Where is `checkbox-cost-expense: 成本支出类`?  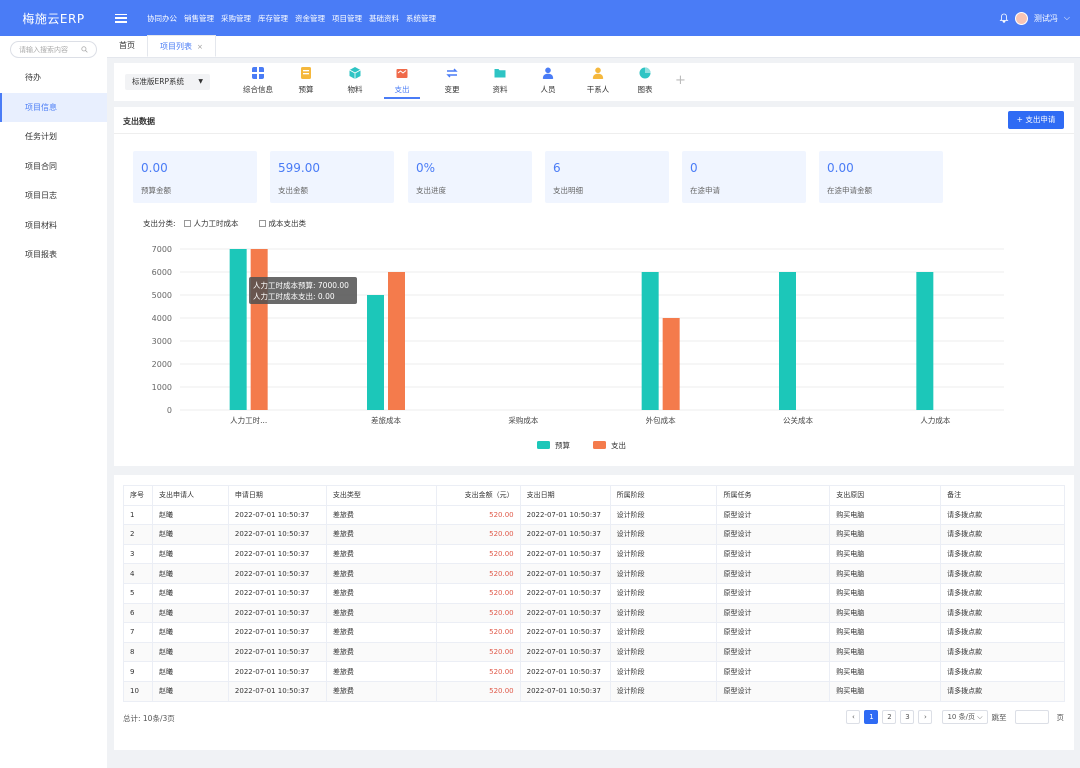
checkbox-cost-expense: 成本支出类 is located at coordinates (282, 223).